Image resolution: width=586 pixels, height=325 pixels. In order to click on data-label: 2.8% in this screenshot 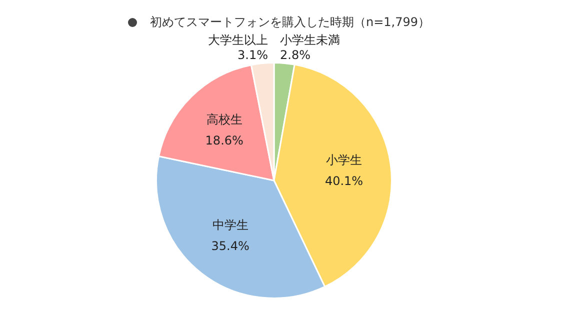, I will do `click(295, 55)`.